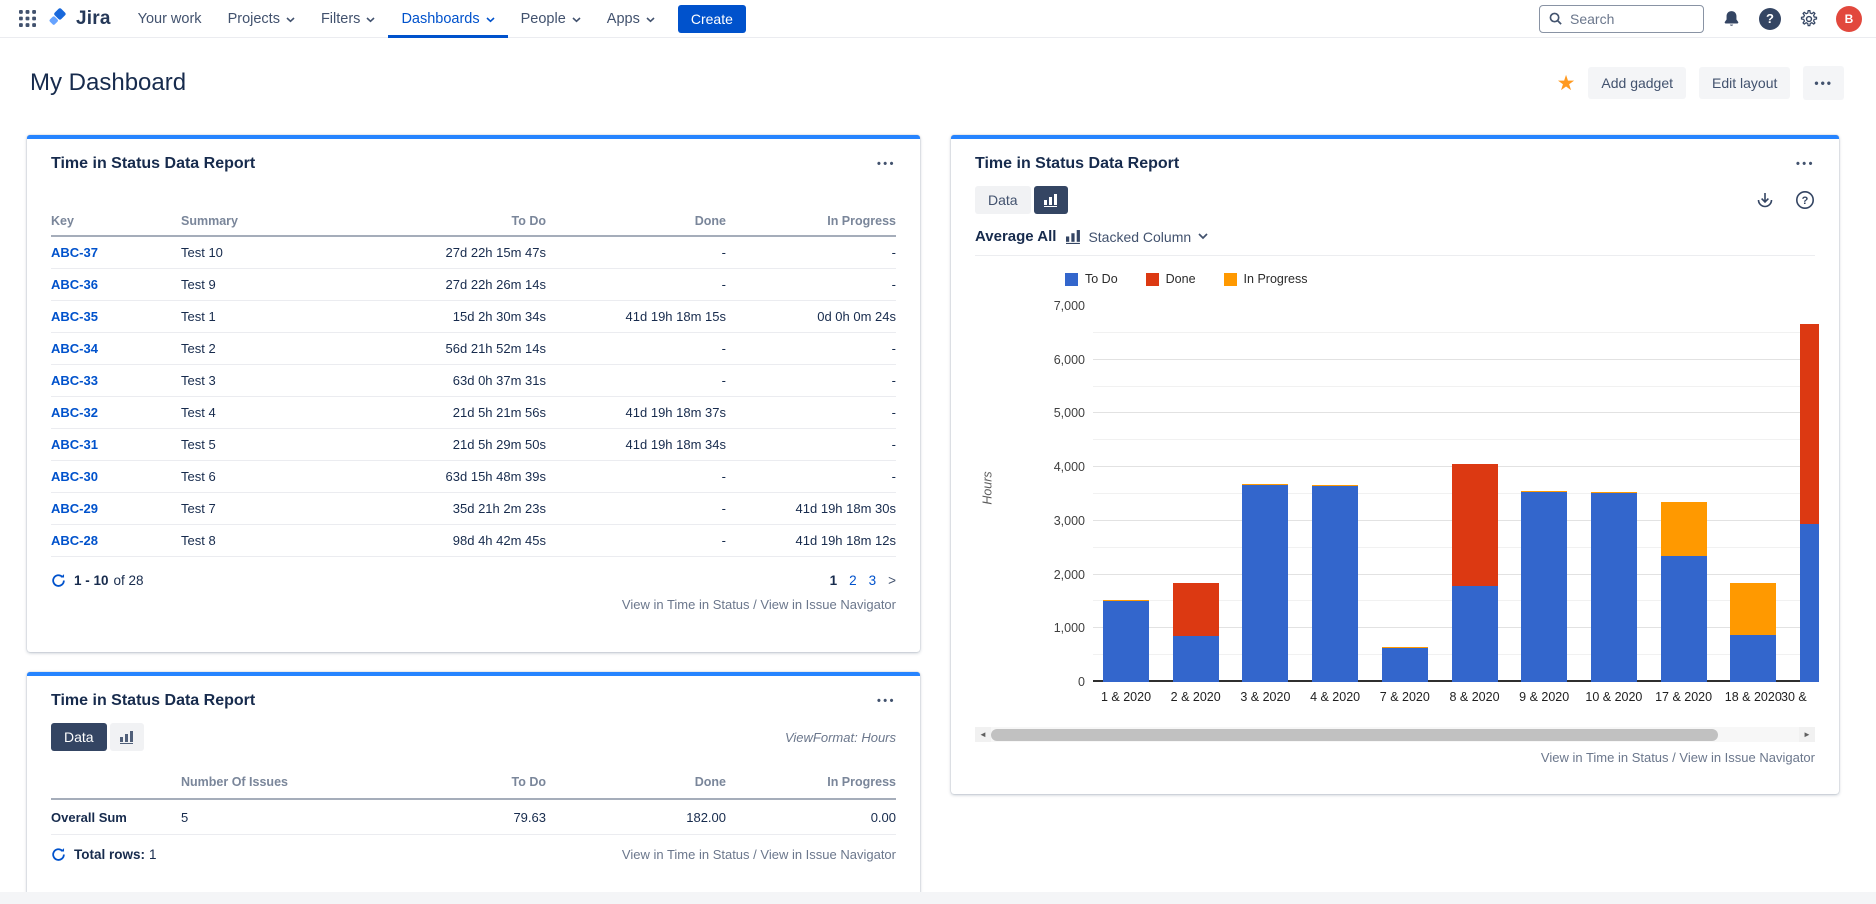  What do you see at coordinates (83, 19) in the screenshot?
I see `jira-logo: Jira` at bounding box center [83, 19].